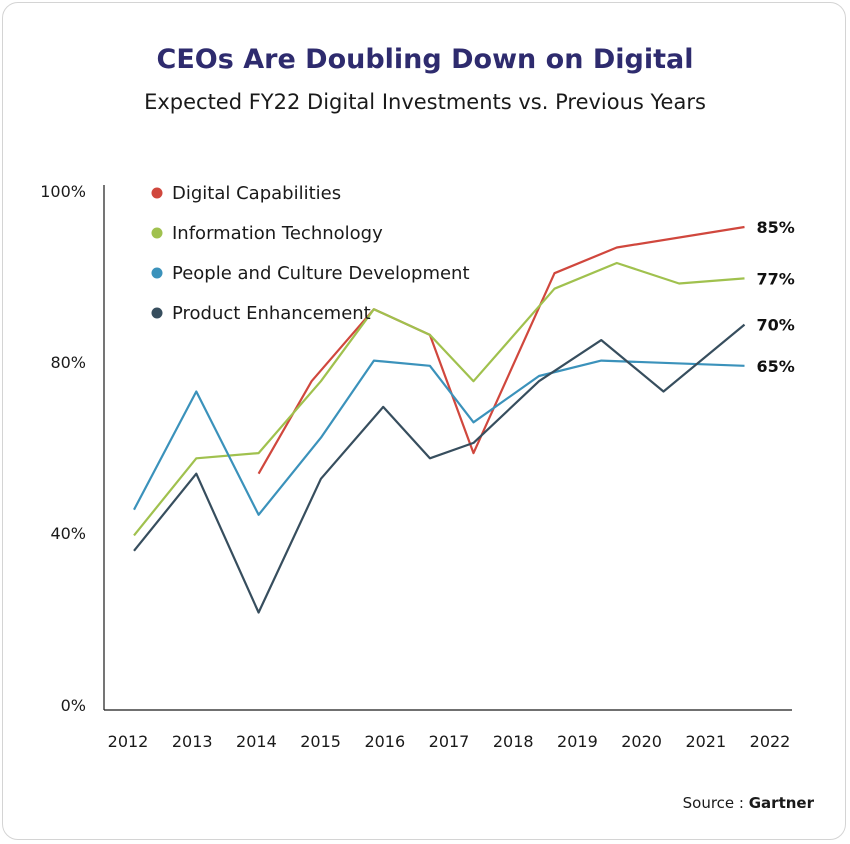 The width and height of the screenshot is (850, 844). I want to click on y-tick-label: 0%, so click(73, 705).